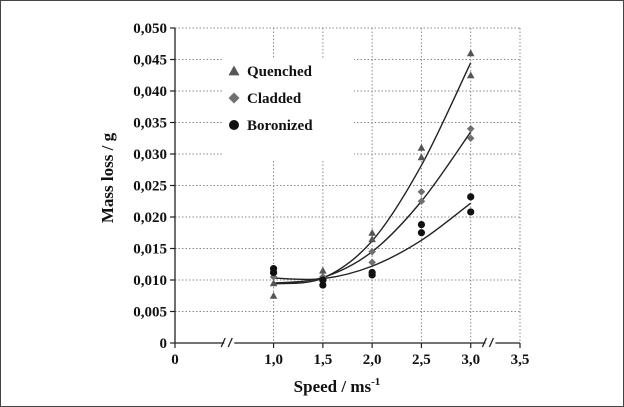  I want to click on x-tick-label: 3,0, so click(470, 360).